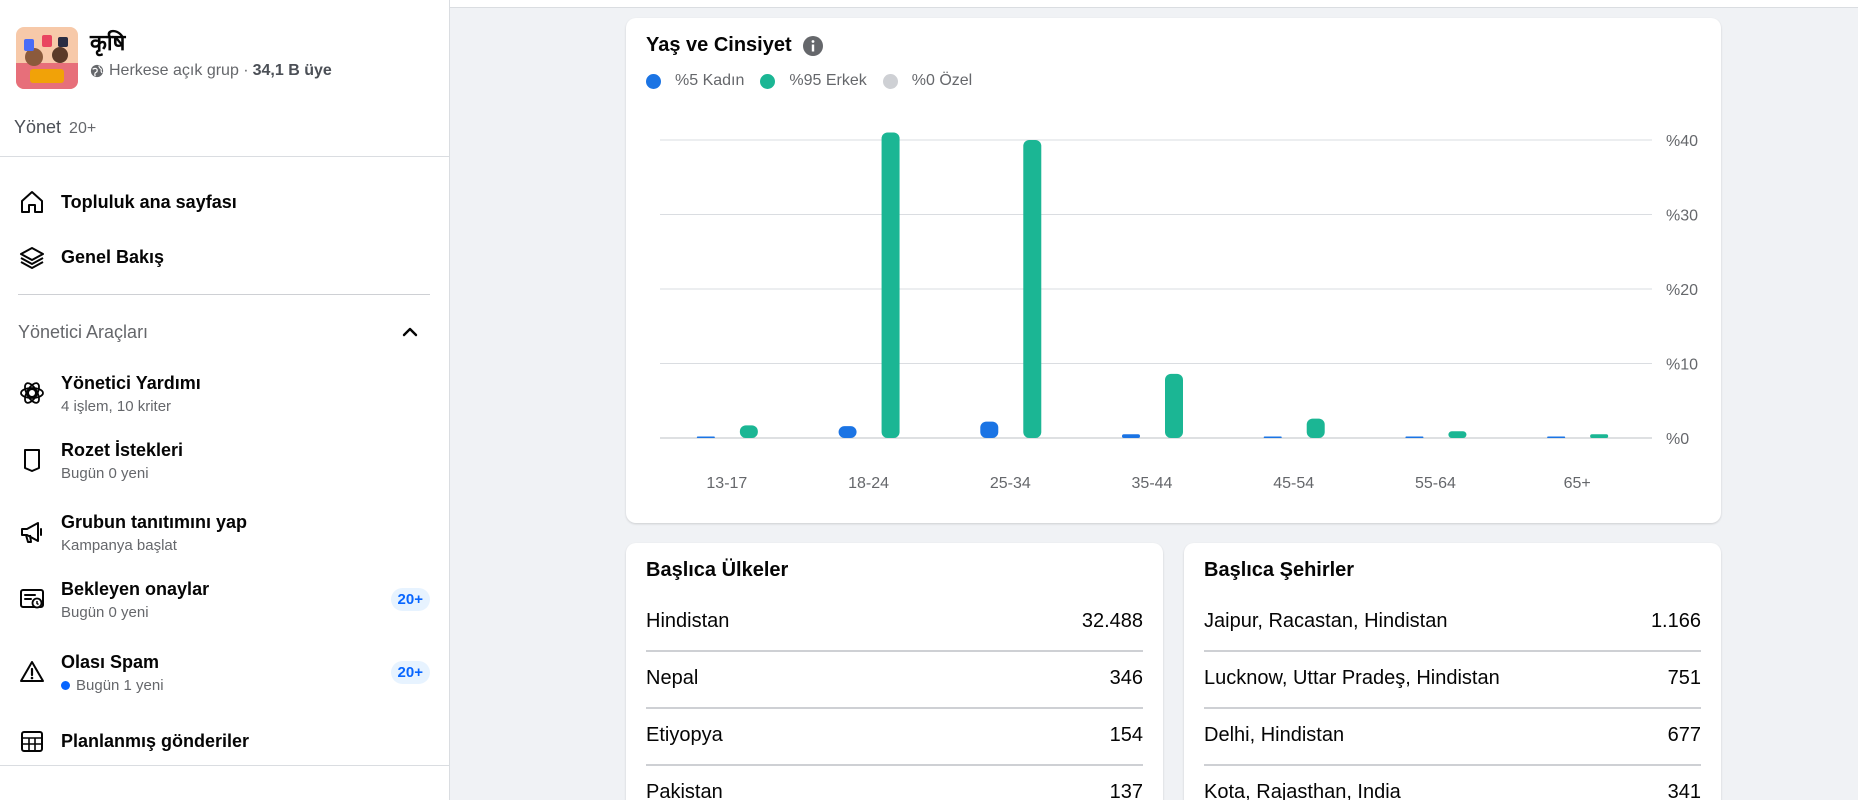 The image size is (1858, 800). Describe the element at coordinates (1112, 621) in the screenshot. I see `country-count: 32.488` at that location.